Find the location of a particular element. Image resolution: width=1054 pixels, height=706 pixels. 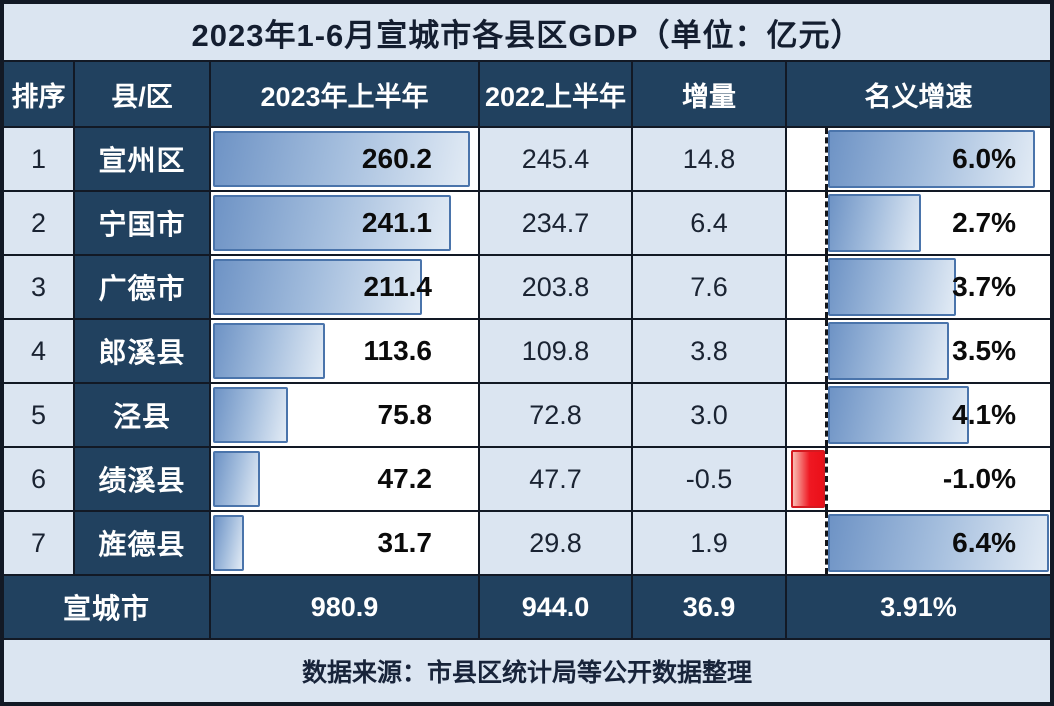

gdp2023-value: 260.2 is located at coordinates (396, 158).